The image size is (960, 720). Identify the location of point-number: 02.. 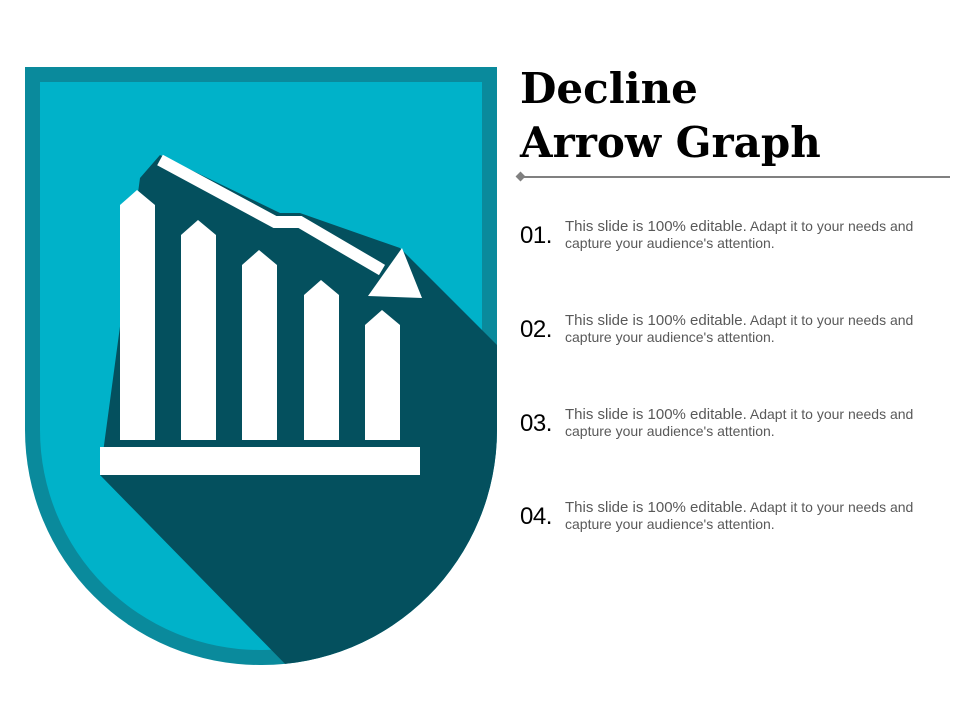
(536, 329).